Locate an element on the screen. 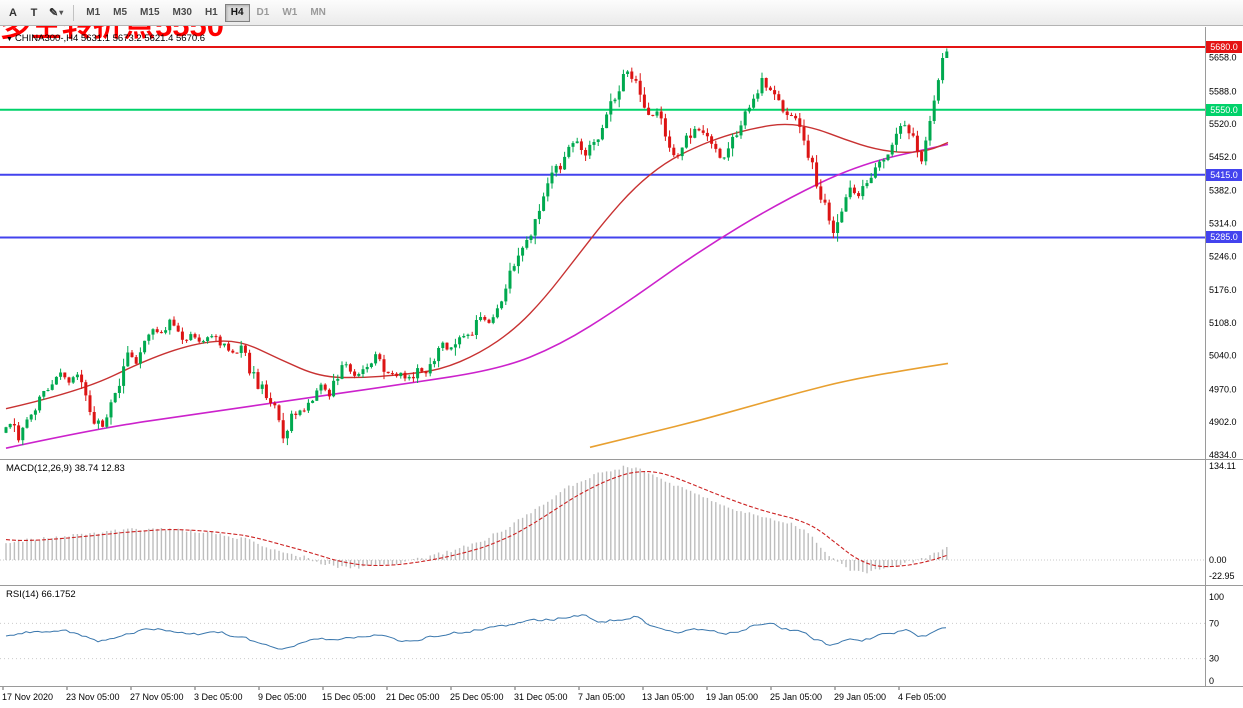  svg-text: 27 Nov 05:00 is located at coordinates (157, 697).